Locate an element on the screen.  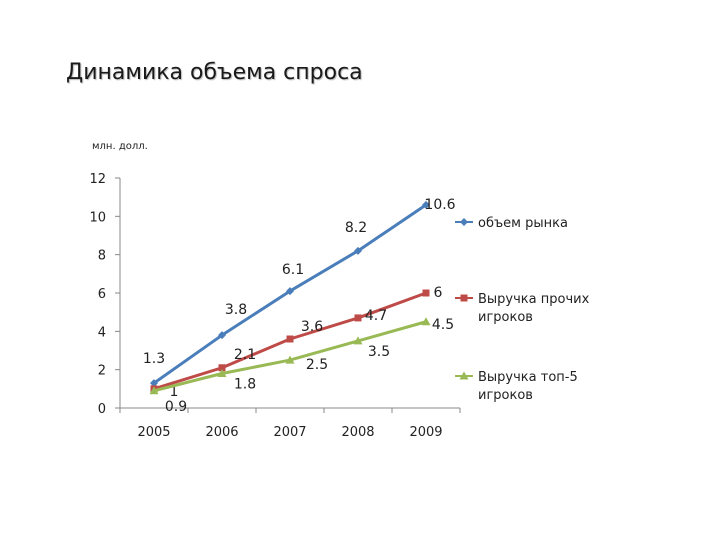
x-tick-label: 2008 is located at coordinates (357, 432).